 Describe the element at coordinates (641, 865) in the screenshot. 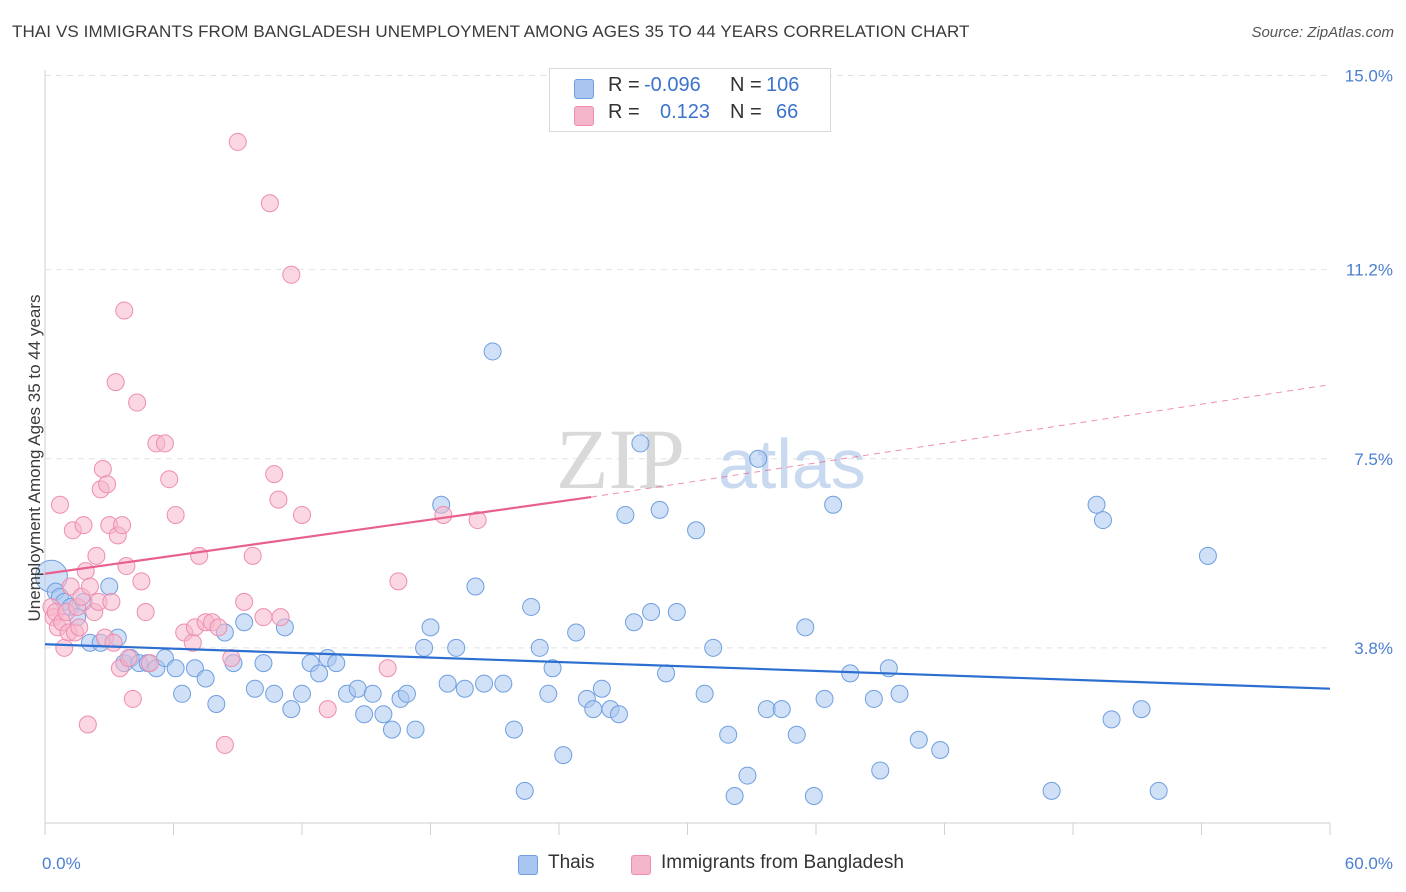

I see `legend-swatch-bangladesh` at that location.